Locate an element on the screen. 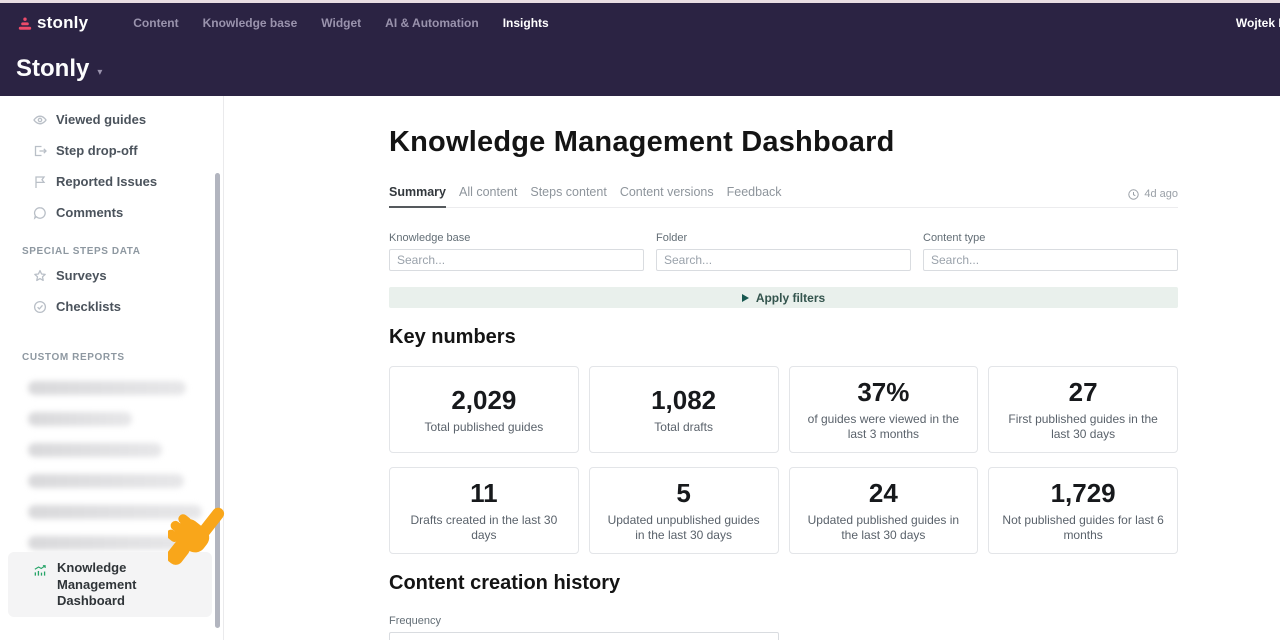 The image size is (1280, 640). comment-icon is located at coordinates (40, 213).